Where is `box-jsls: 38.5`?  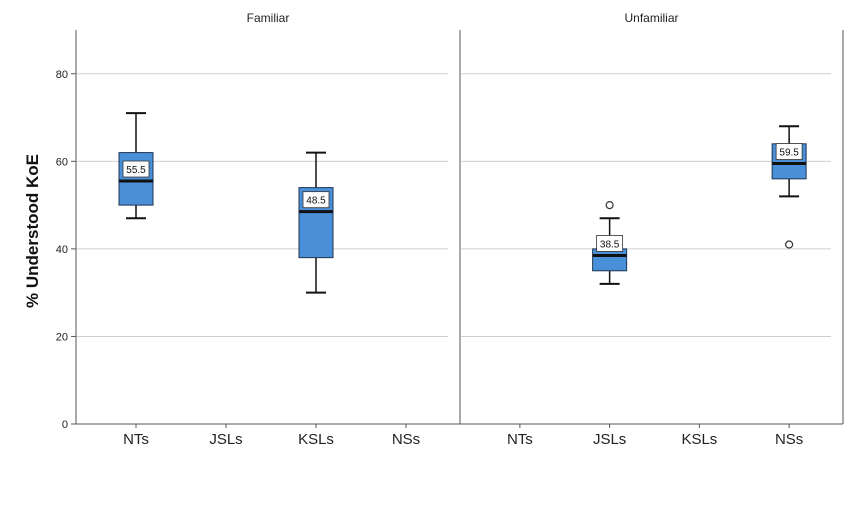
box-jsls: 38.5 is located at coordinates (610, 243).